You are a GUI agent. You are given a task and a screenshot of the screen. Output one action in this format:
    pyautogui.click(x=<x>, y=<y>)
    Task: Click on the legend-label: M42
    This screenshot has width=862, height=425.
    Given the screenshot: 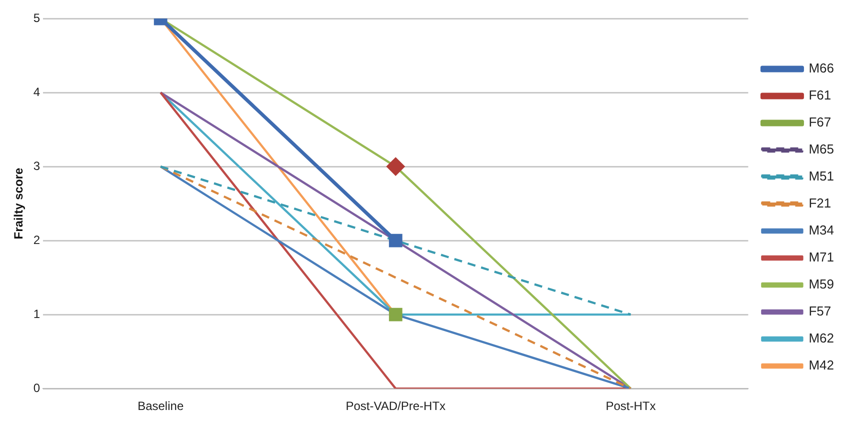 What is the action you would take?
    pyautogui.click(x=821, y=365)
    